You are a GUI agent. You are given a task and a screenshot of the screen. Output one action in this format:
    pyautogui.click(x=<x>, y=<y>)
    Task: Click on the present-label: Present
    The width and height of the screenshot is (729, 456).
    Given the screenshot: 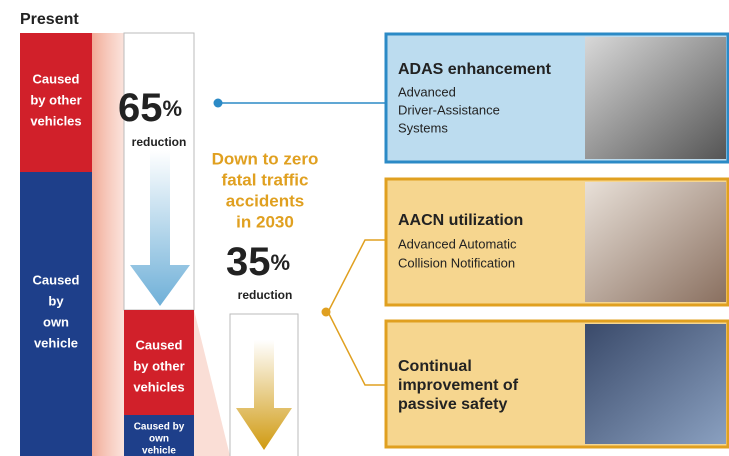 What is the action you would take?
    pyautogui.click(x=49, y=19)
    